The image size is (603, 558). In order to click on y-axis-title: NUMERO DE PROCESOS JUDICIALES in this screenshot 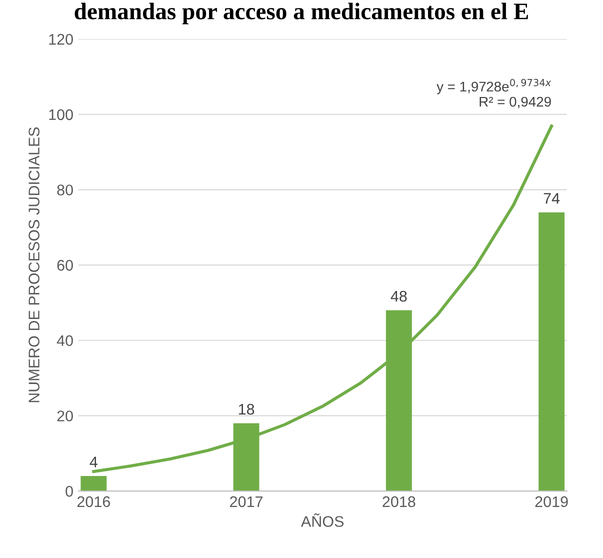, I will do `click(34, 264)`.